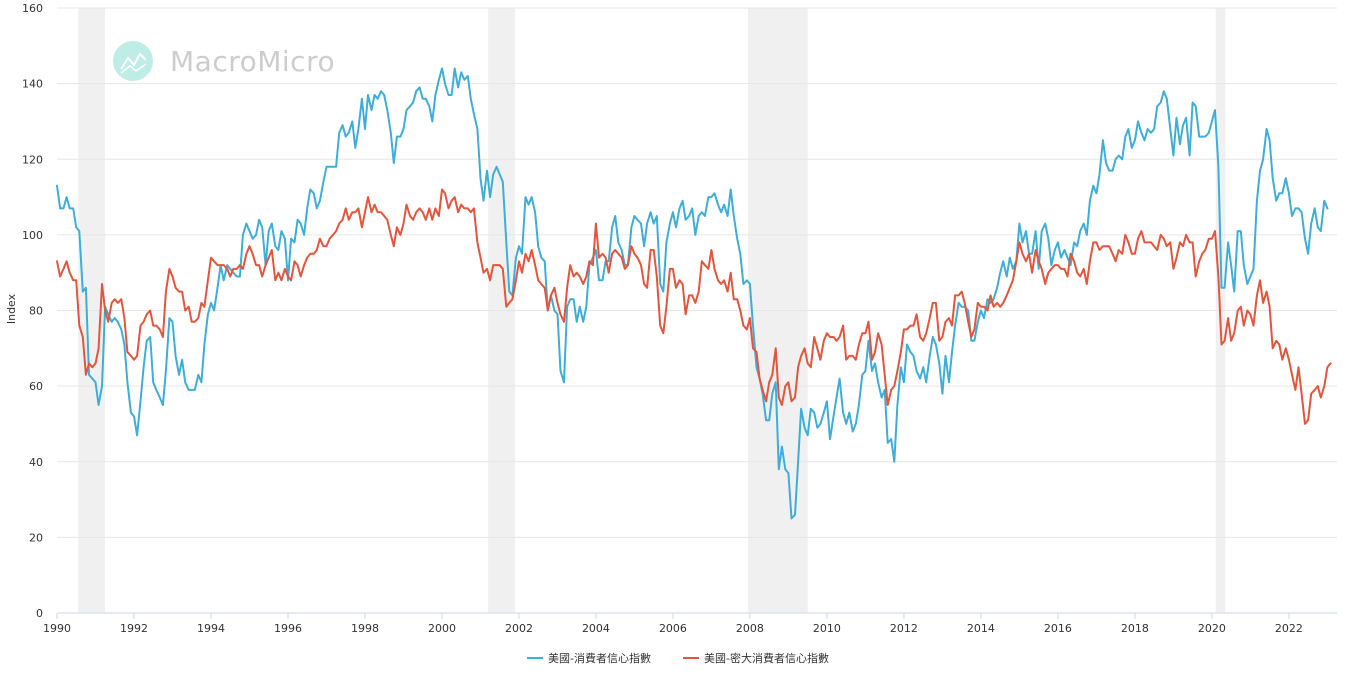  Describe the element at coordinates (1058, 628) in the screenshot. I see `x-tick-label: 2016` at that location.